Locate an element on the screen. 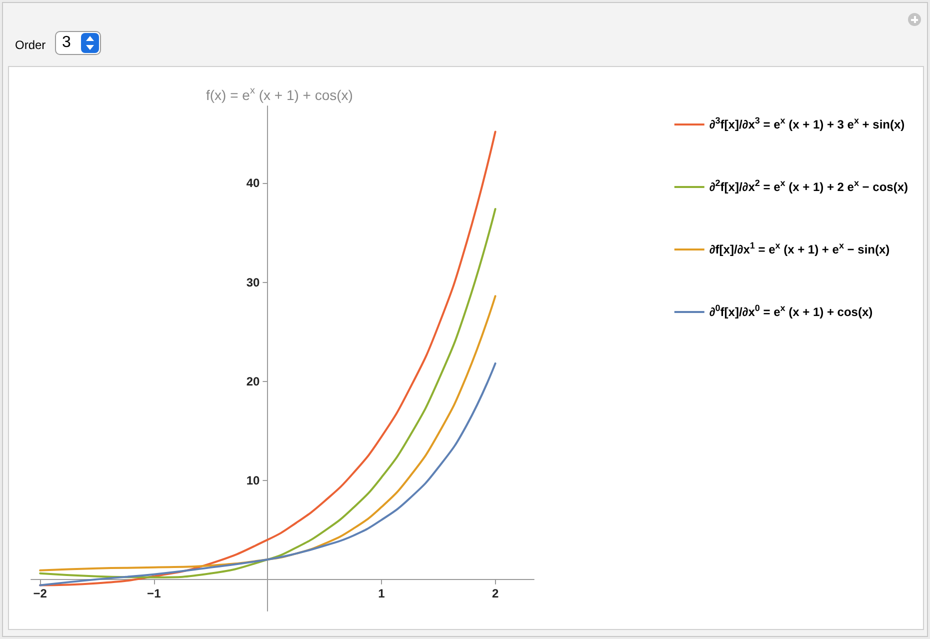  text: Order is located at coordinates (30, 45).